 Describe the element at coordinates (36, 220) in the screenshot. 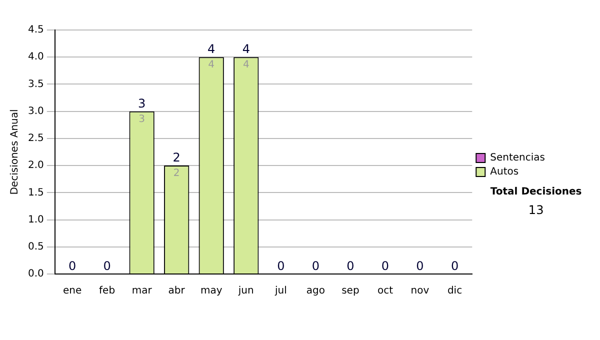

I see `y-tick-label: 1.0` at that location.